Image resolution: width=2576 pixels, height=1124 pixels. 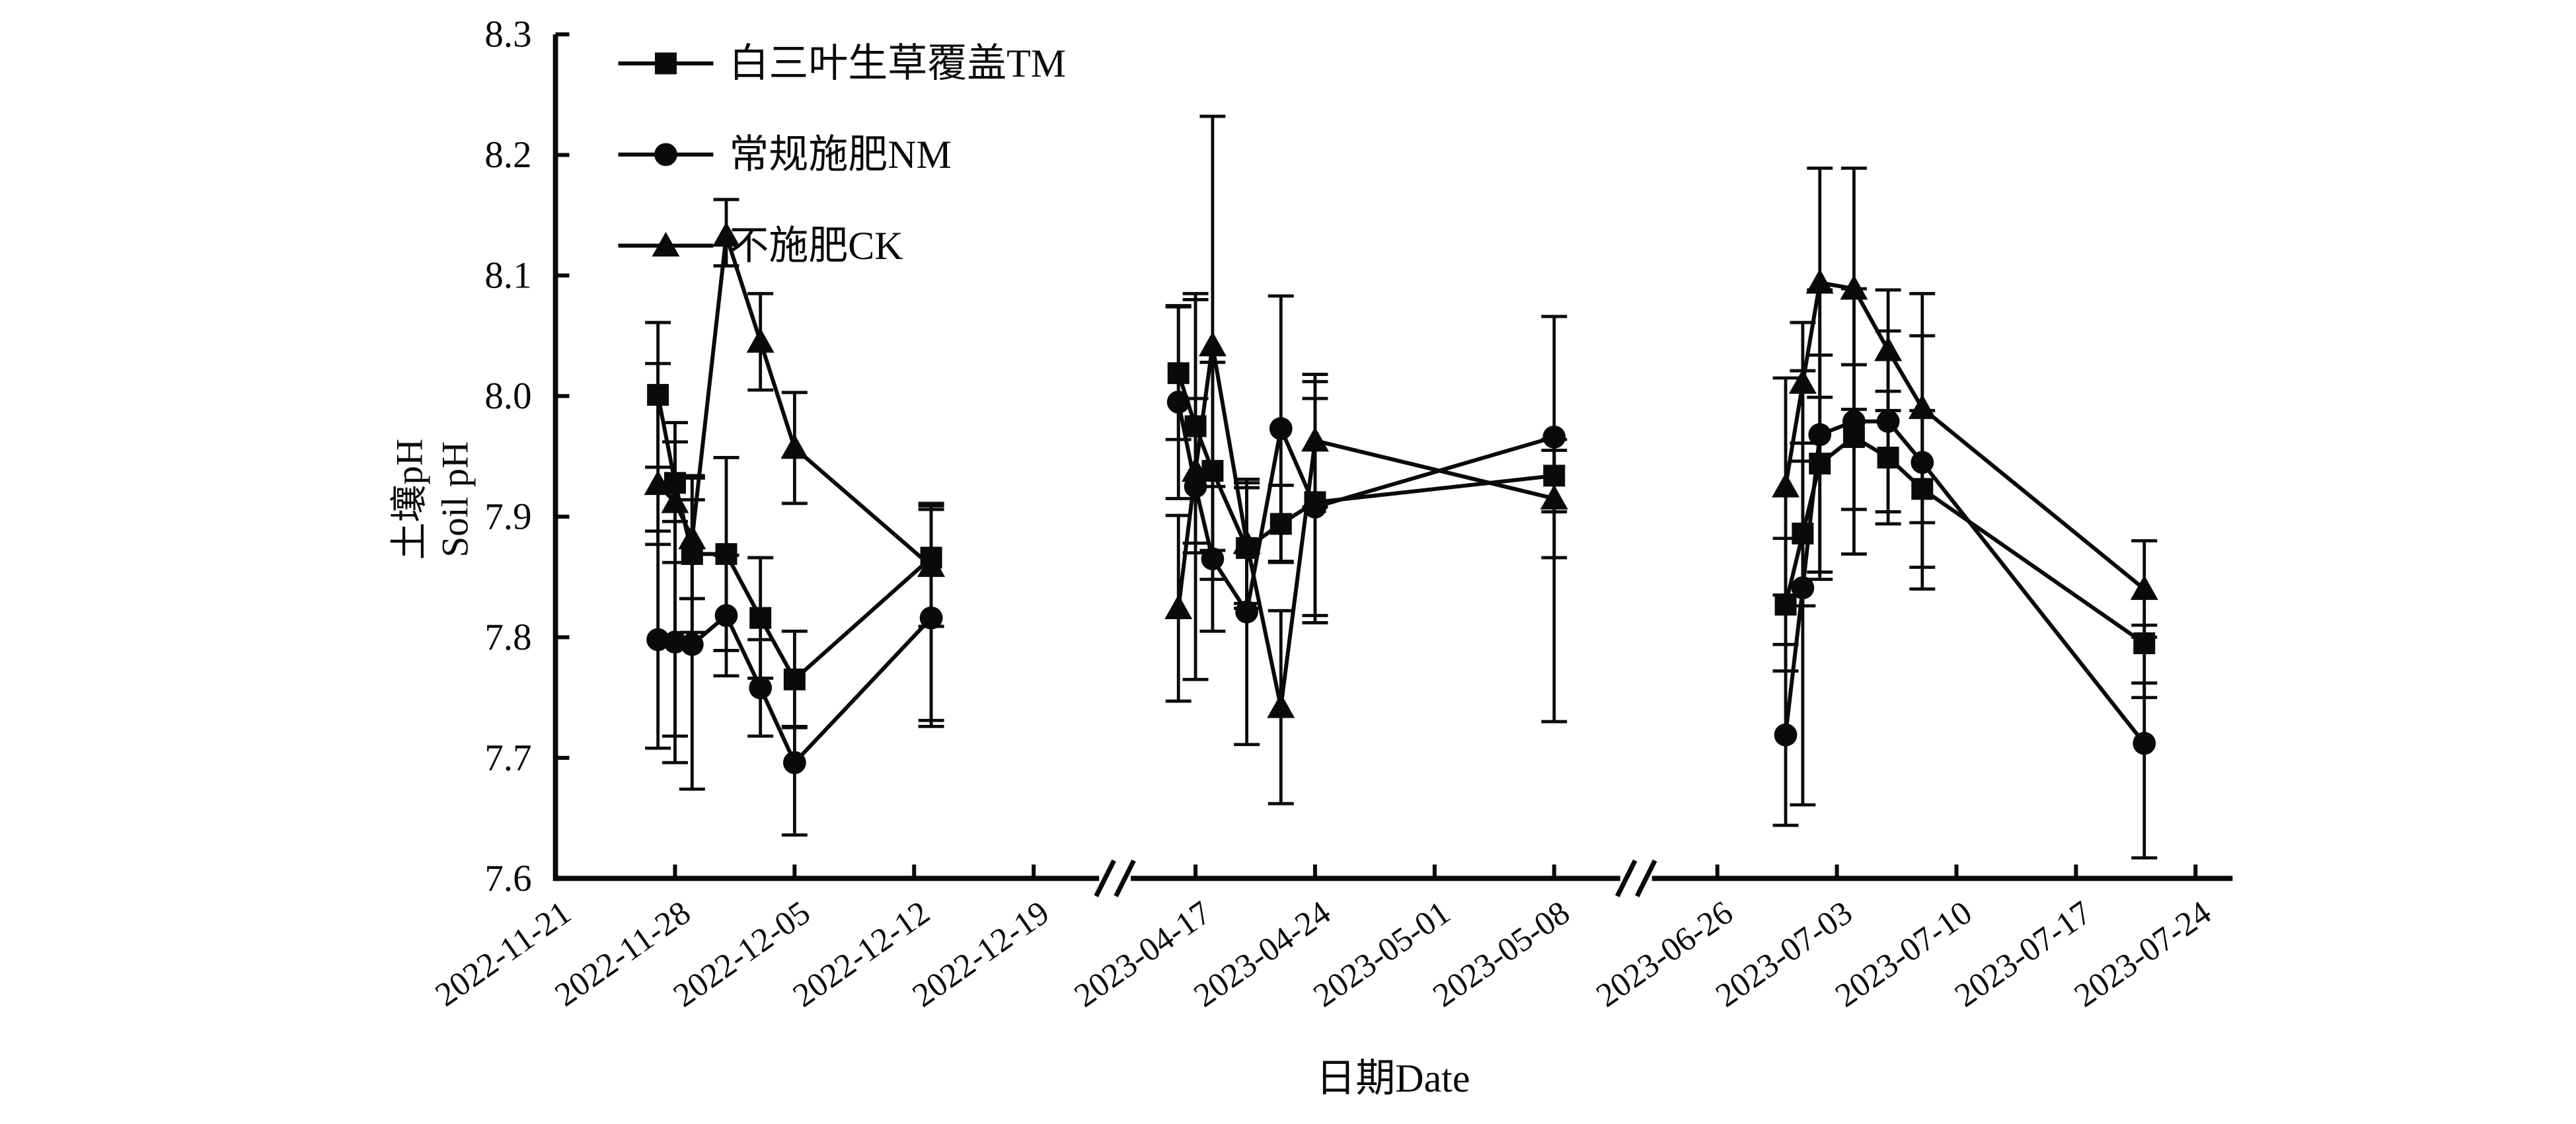 What do you see at coordinates (507, 879) in the screenshot?
I see `y-tick-label: 7.6` at bounding box center [507, 879].